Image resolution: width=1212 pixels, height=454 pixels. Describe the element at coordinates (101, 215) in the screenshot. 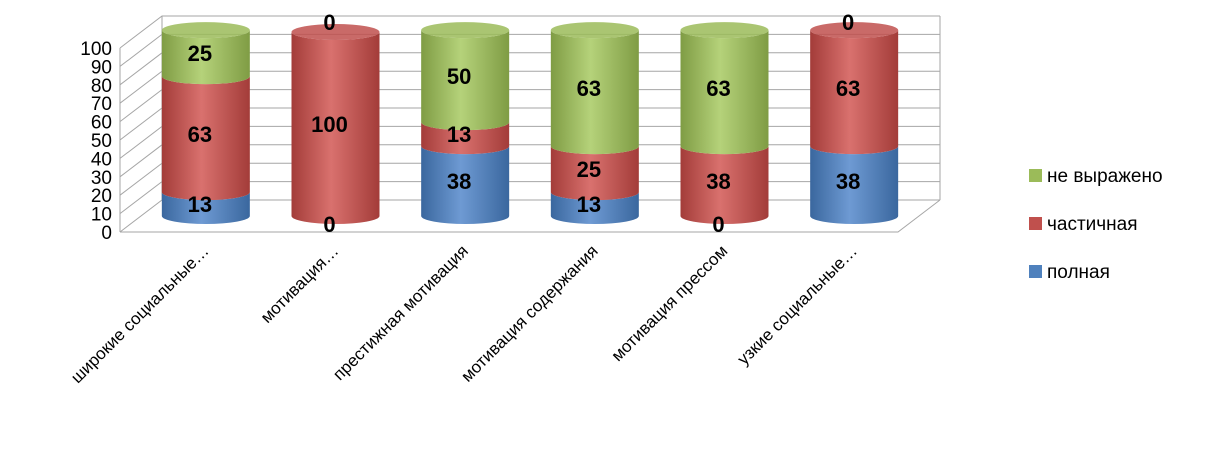

I see `y-tick-label: 10` at that location.